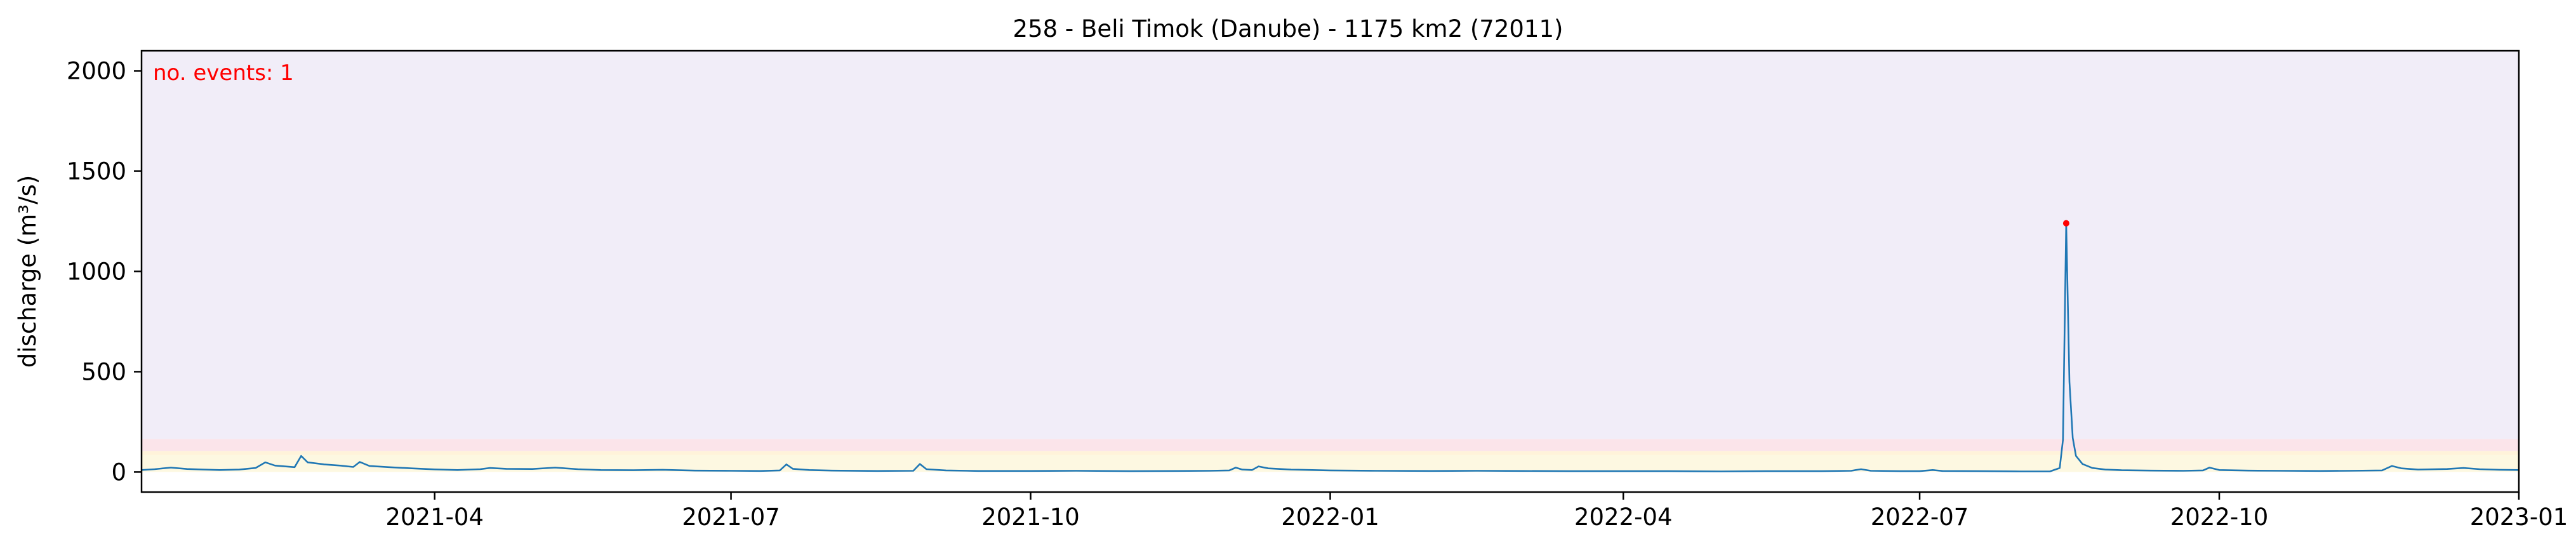 This screenshot has height=553, width=2576. Describe the element at coordinates (223, 73) in the screenshot. I see `events-annotation: no. events: 1` at that location.